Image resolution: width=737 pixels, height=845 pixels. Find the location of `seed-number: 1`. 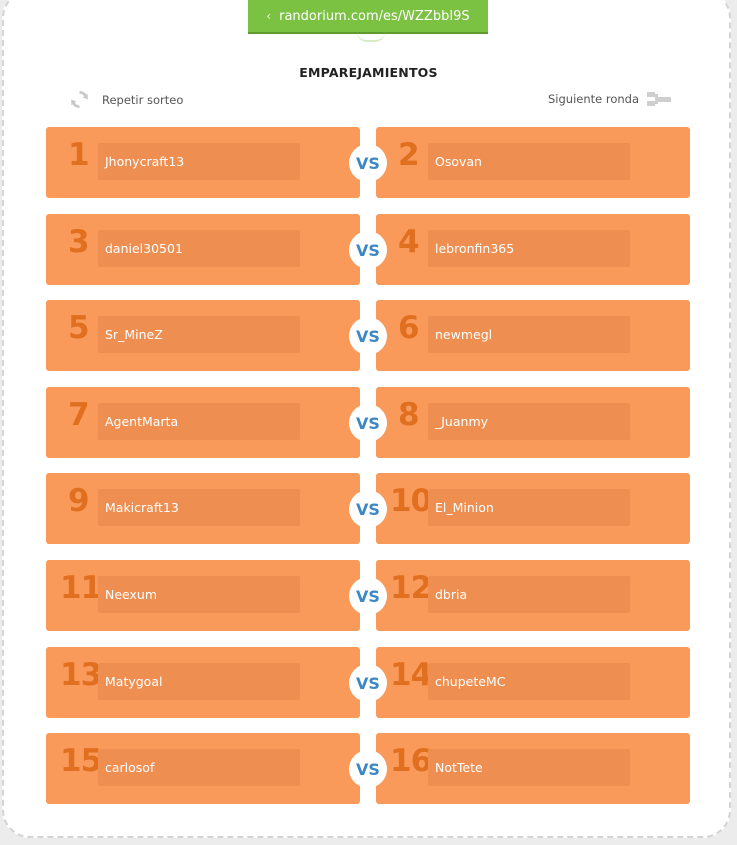

seed-number: 1 is located at coordinates (79, 155).